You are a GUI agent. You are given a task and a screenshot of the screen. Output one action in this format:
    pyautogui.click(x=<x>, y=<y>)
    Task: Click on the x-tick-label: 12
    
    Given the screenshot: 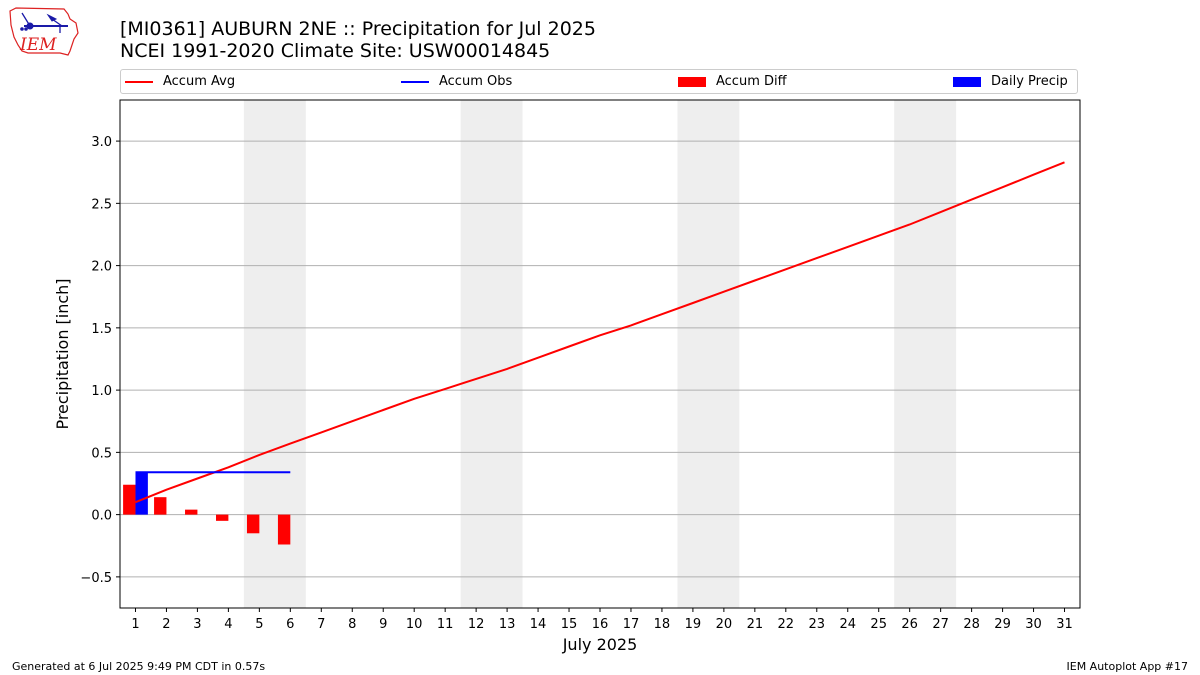 What is the action you would take?
    pyautogui.click(x=476, y=624)
    